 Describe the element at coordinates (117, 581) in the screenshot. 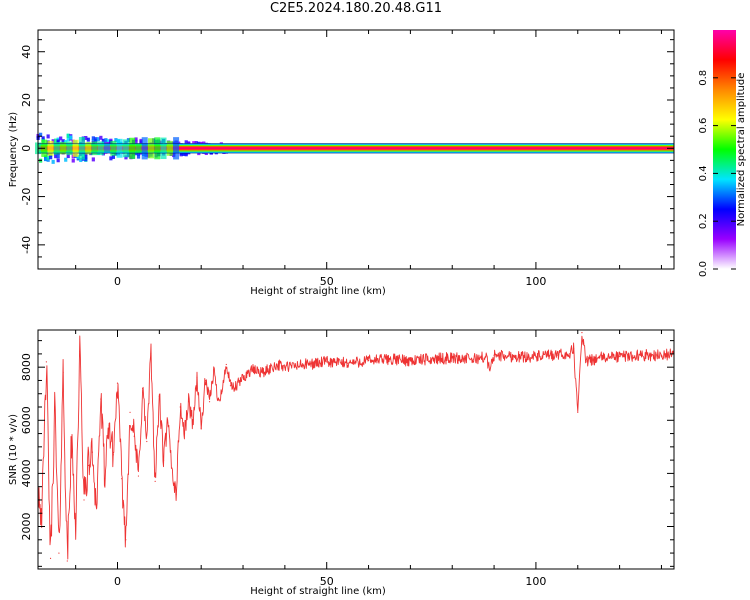

I see `snr-xtick-label: 0` at that location.